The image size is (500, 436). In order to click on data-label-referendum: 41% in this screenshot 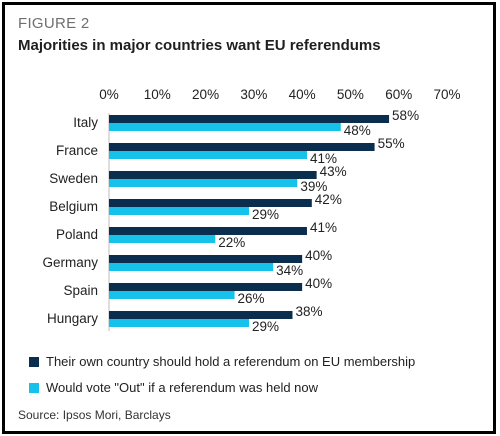, I will do `click(323, 227)`.